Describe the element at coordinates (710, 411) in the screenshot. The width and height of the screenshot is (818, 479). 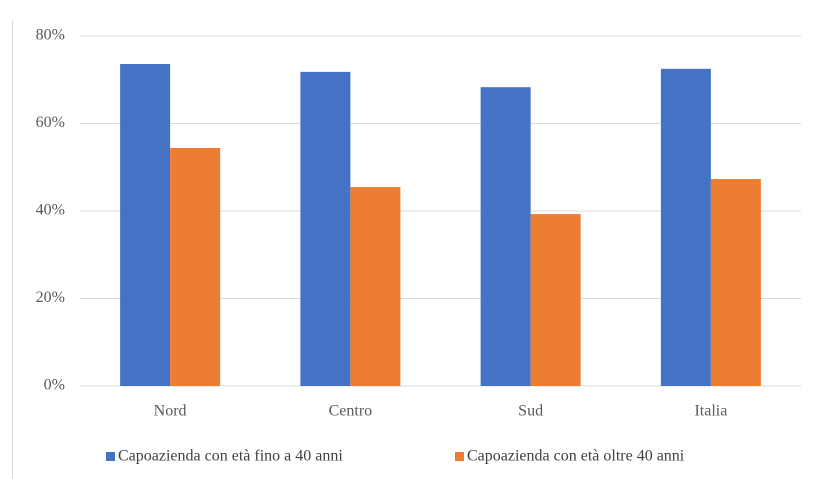
I see `x-tick-label: Italia` at that location.